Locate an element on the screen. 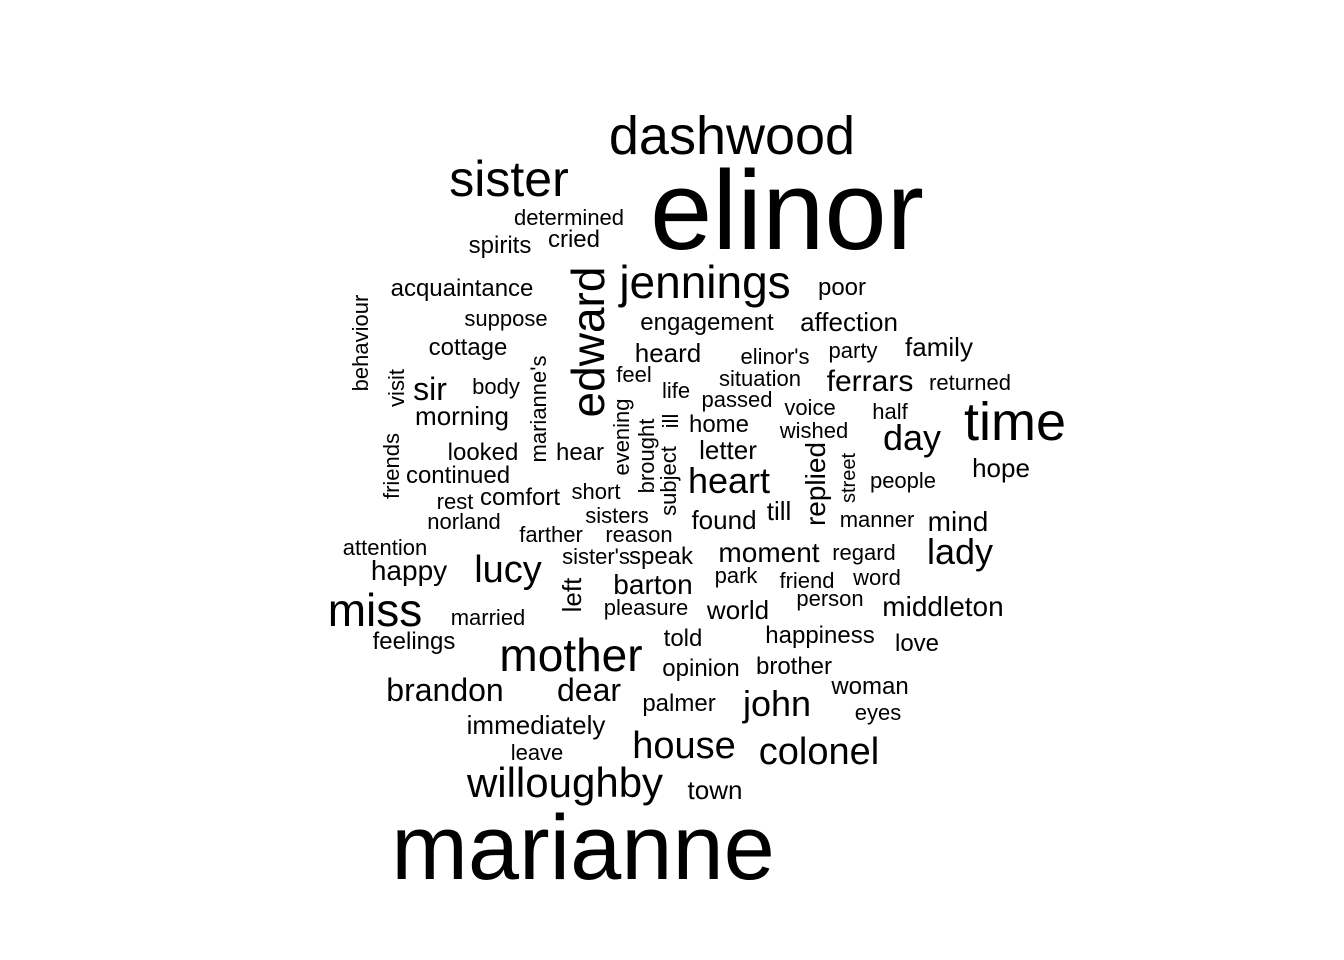  word-feelings: feelings is located at coordinates (414, 641).